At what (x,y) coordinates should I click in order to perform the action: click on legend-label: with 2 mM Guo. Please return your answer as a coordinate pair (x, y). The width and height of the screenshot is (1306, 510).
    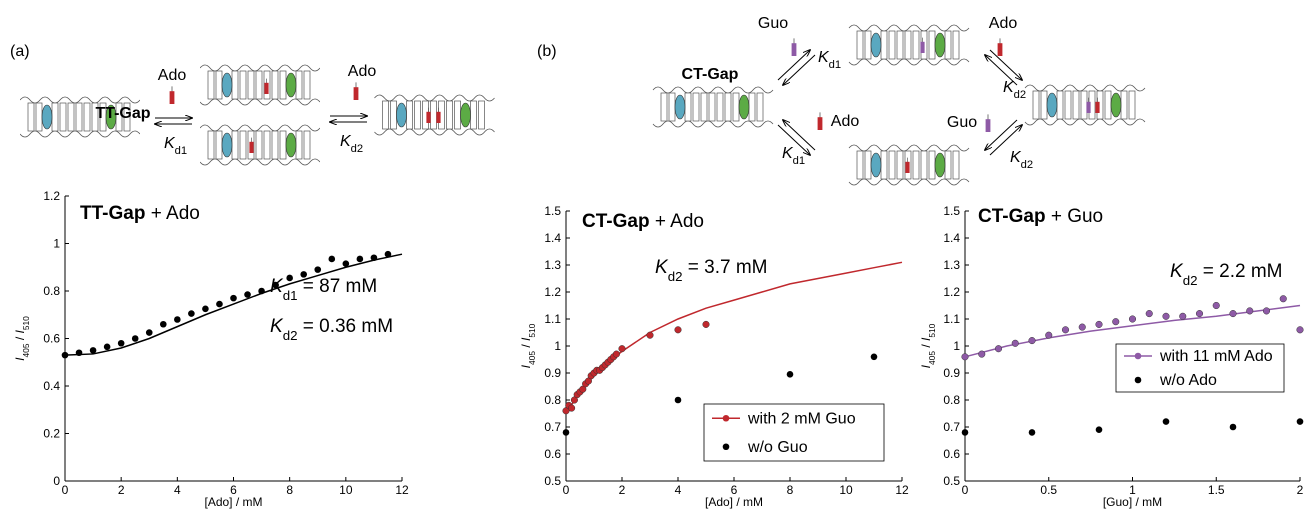
    Looking at the image, I should click on (801, 418).